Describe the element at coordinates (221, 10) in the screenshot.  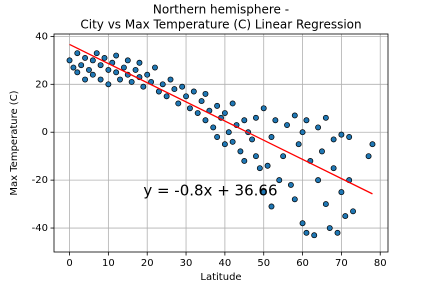
I see `chart-title: Northern hemisphere -` at that location.